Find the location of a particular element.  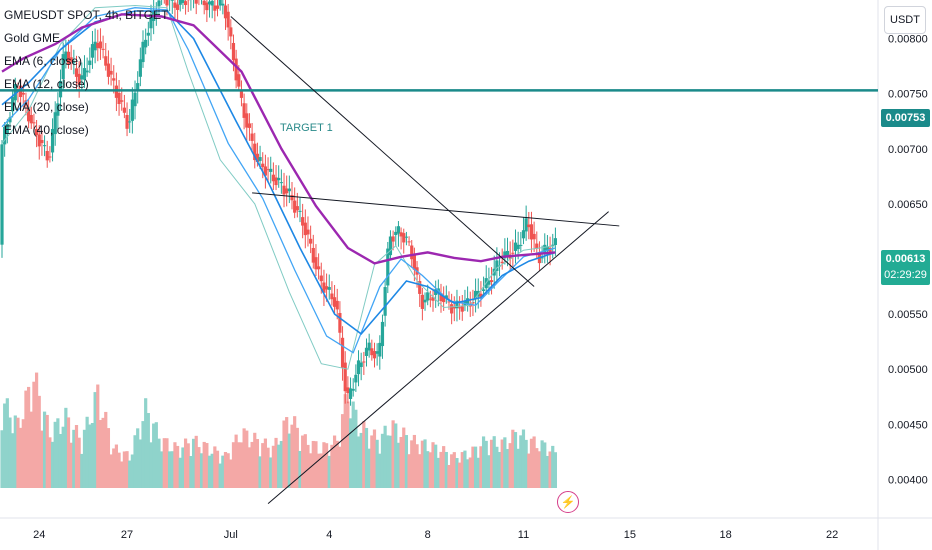

target-annotation: TARGET 1 is located at coordinates (306, 128).